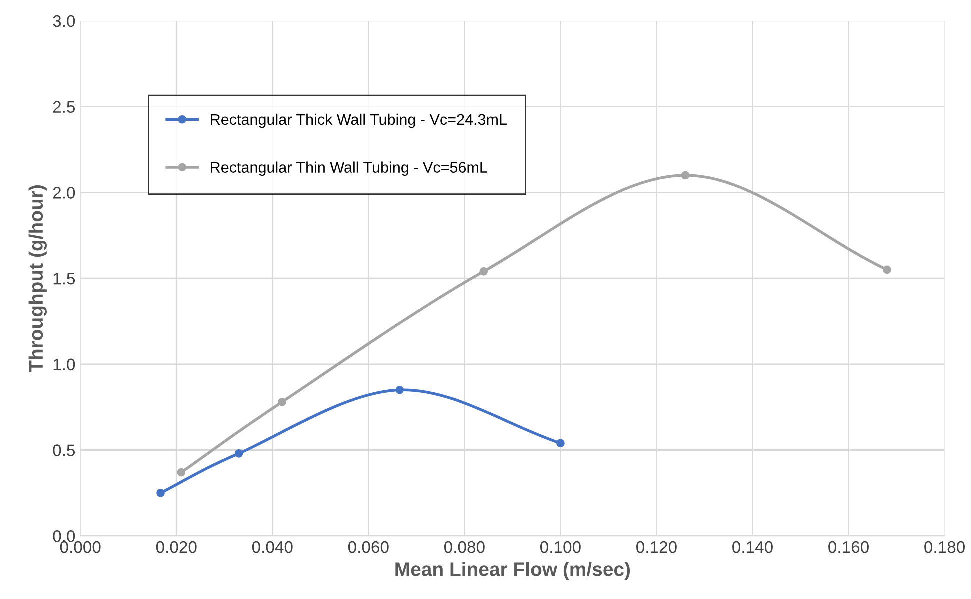 The width and height of the screenshot is (971, 599). I want to click on y-tick-label: 1.5, so click(65, 279).